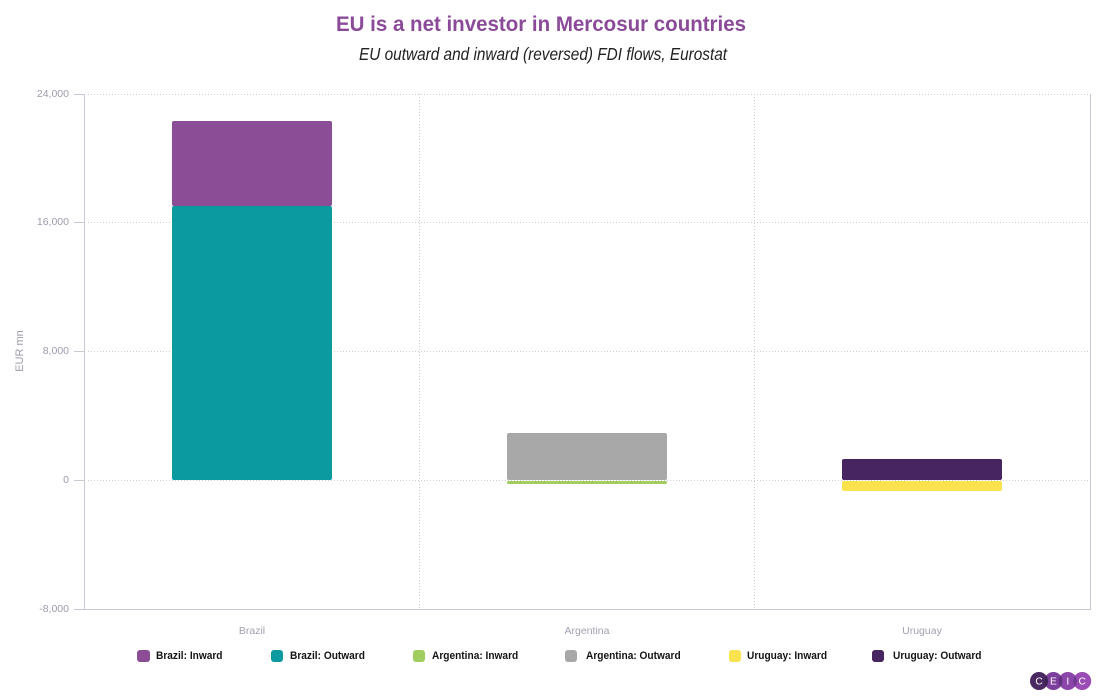  Describe the element at coordinates (1053, 682) in the screenshot. I see `svg-text: E` at that location.